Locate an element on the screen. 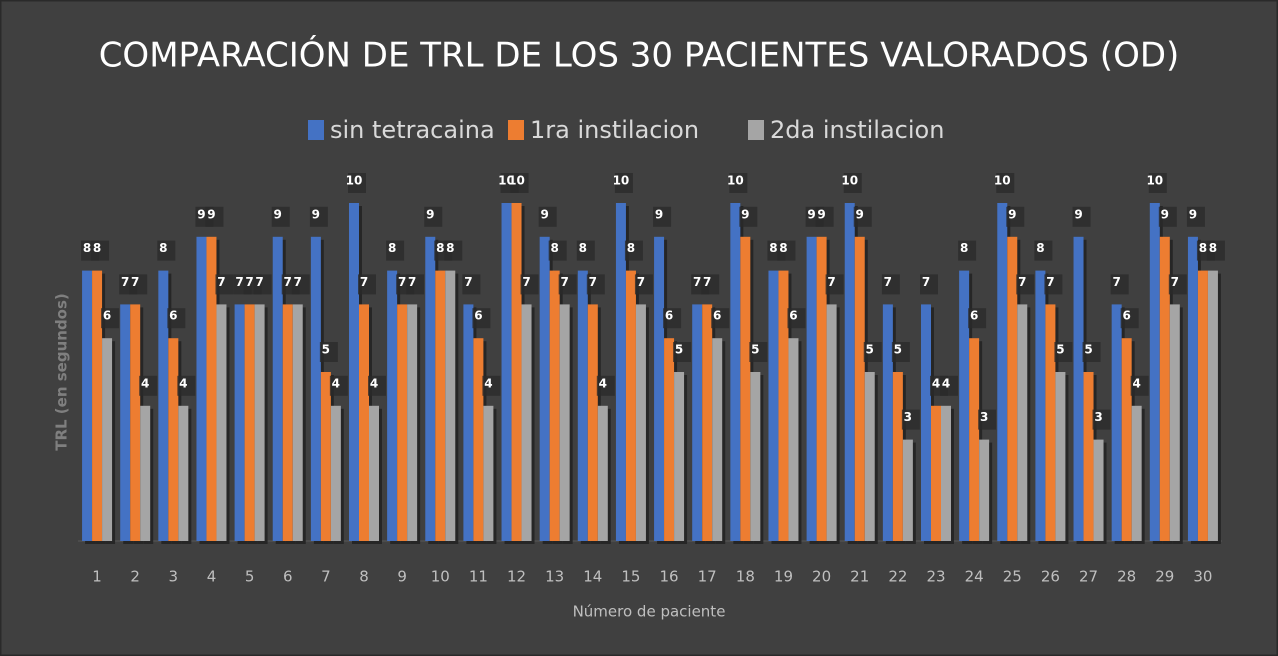 The width and height of the screenshot is (1278, 656). x-tick-label: 29 is located at coordinates (1164, 577).